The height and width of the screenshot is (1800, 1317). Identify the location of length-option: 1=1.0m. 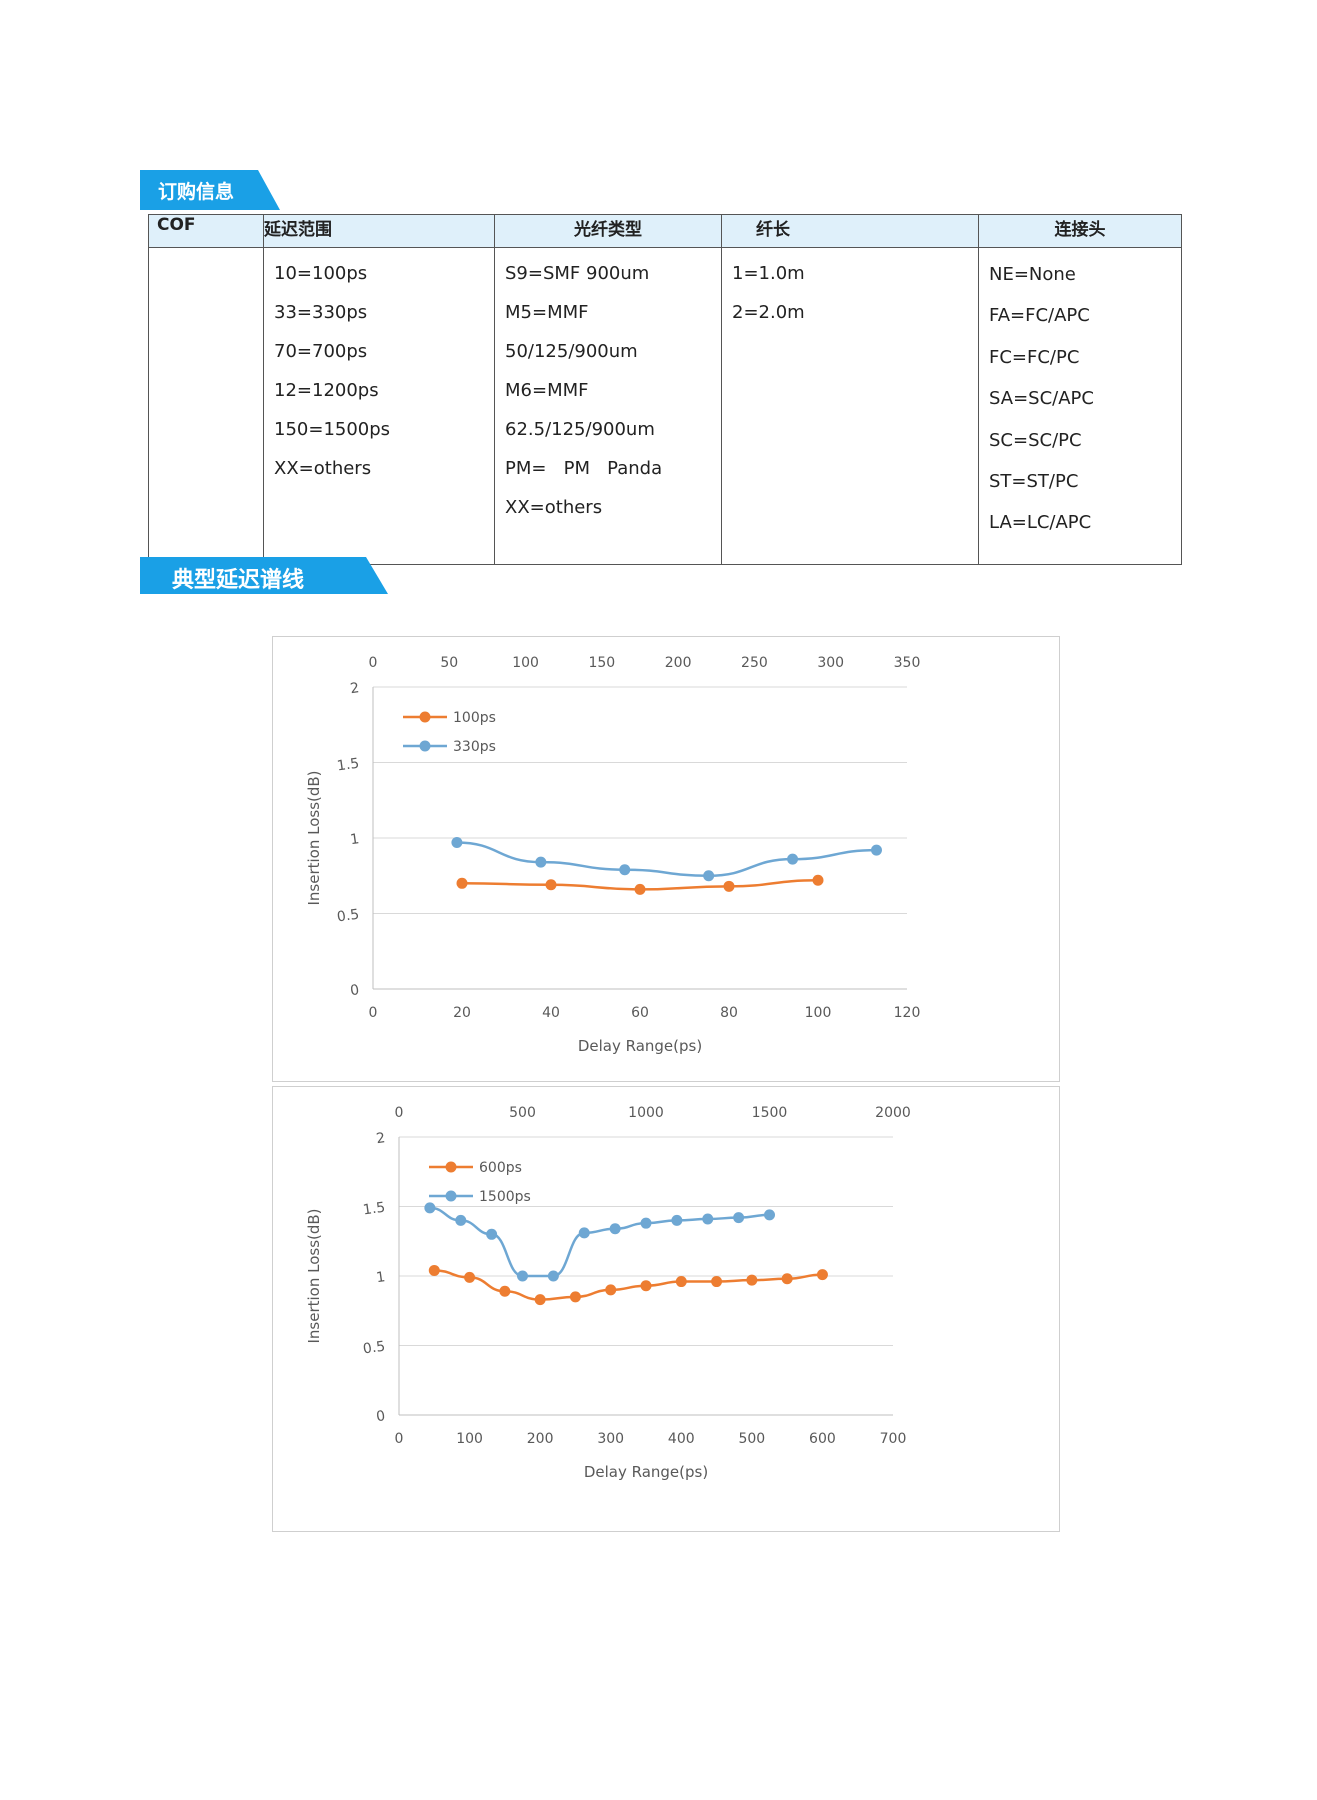
(768, 273).